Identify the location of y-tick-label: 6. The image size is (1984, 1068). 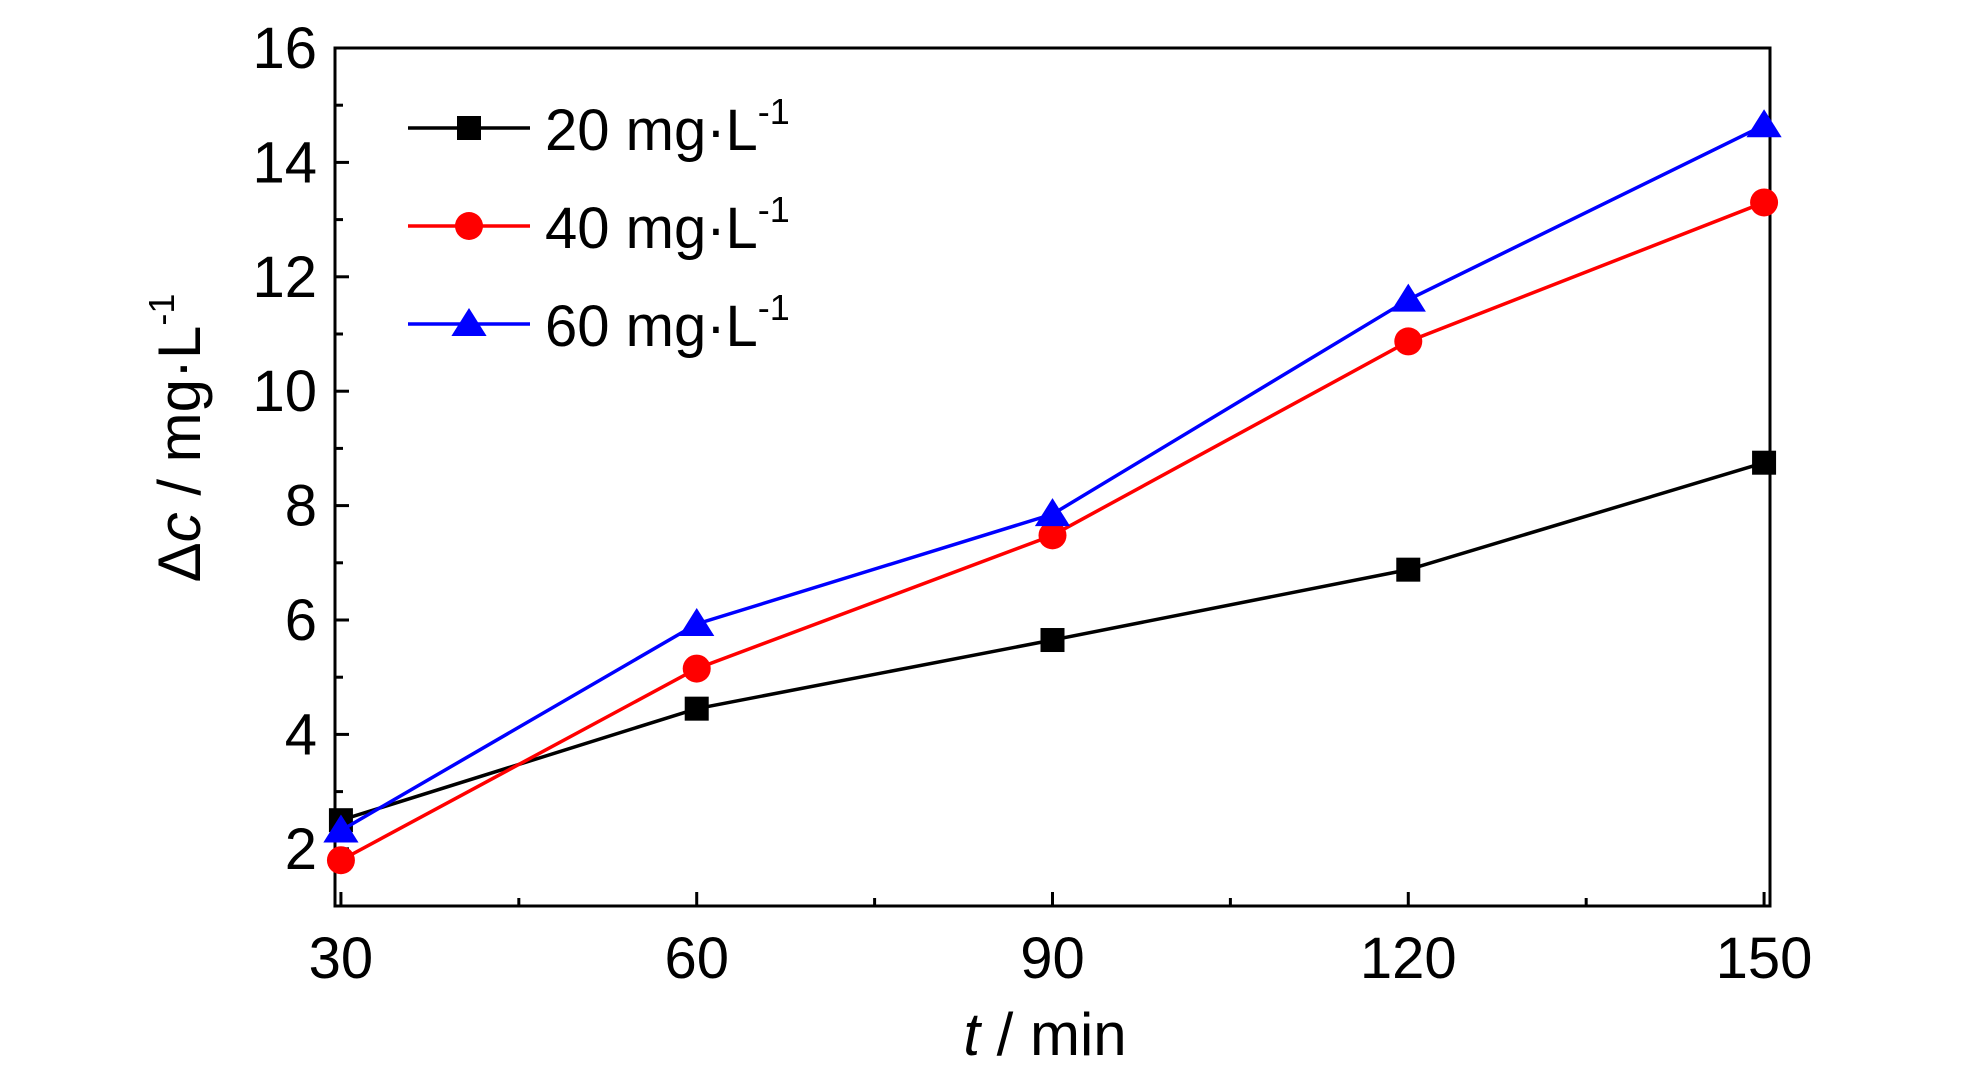
(301, 620).